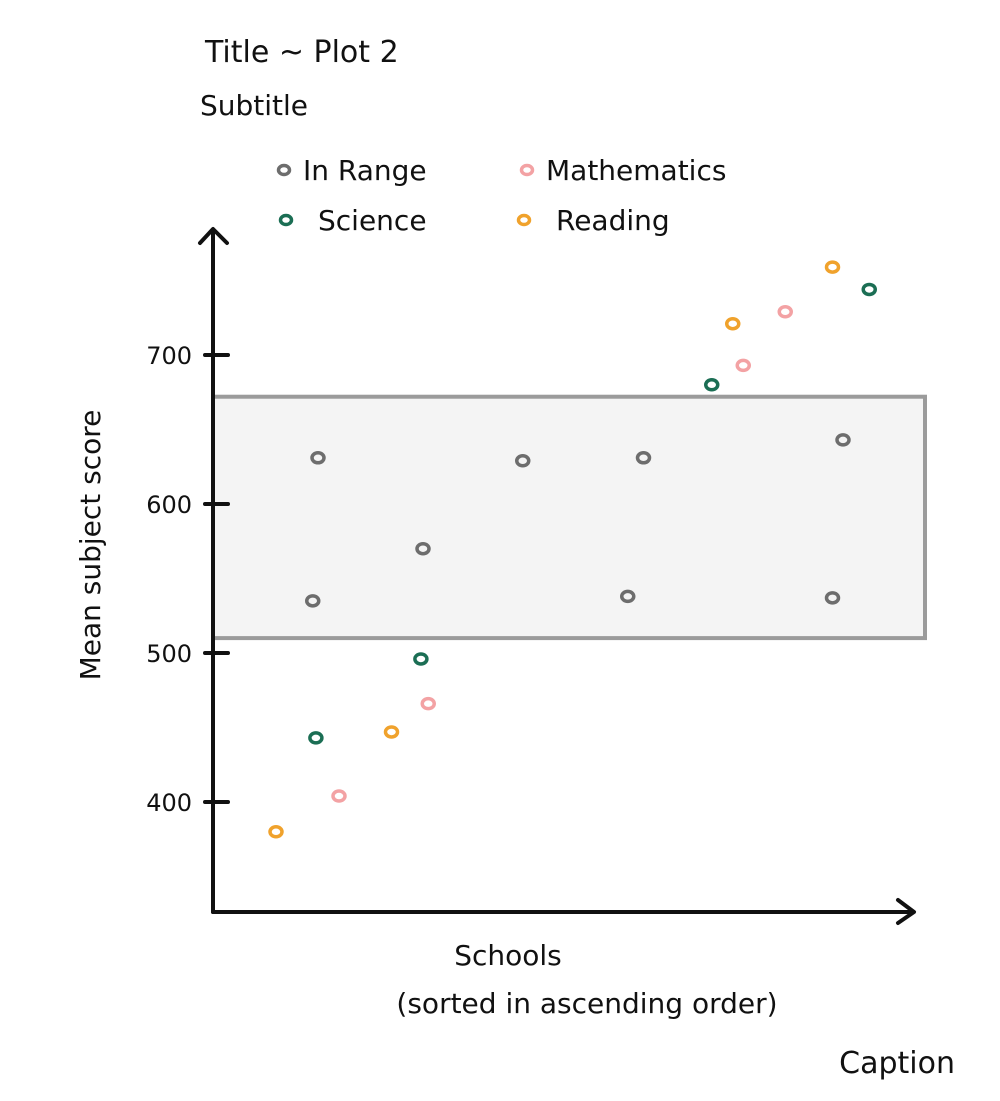  I want to click on legend-marker-in-range, so click(284, 170).